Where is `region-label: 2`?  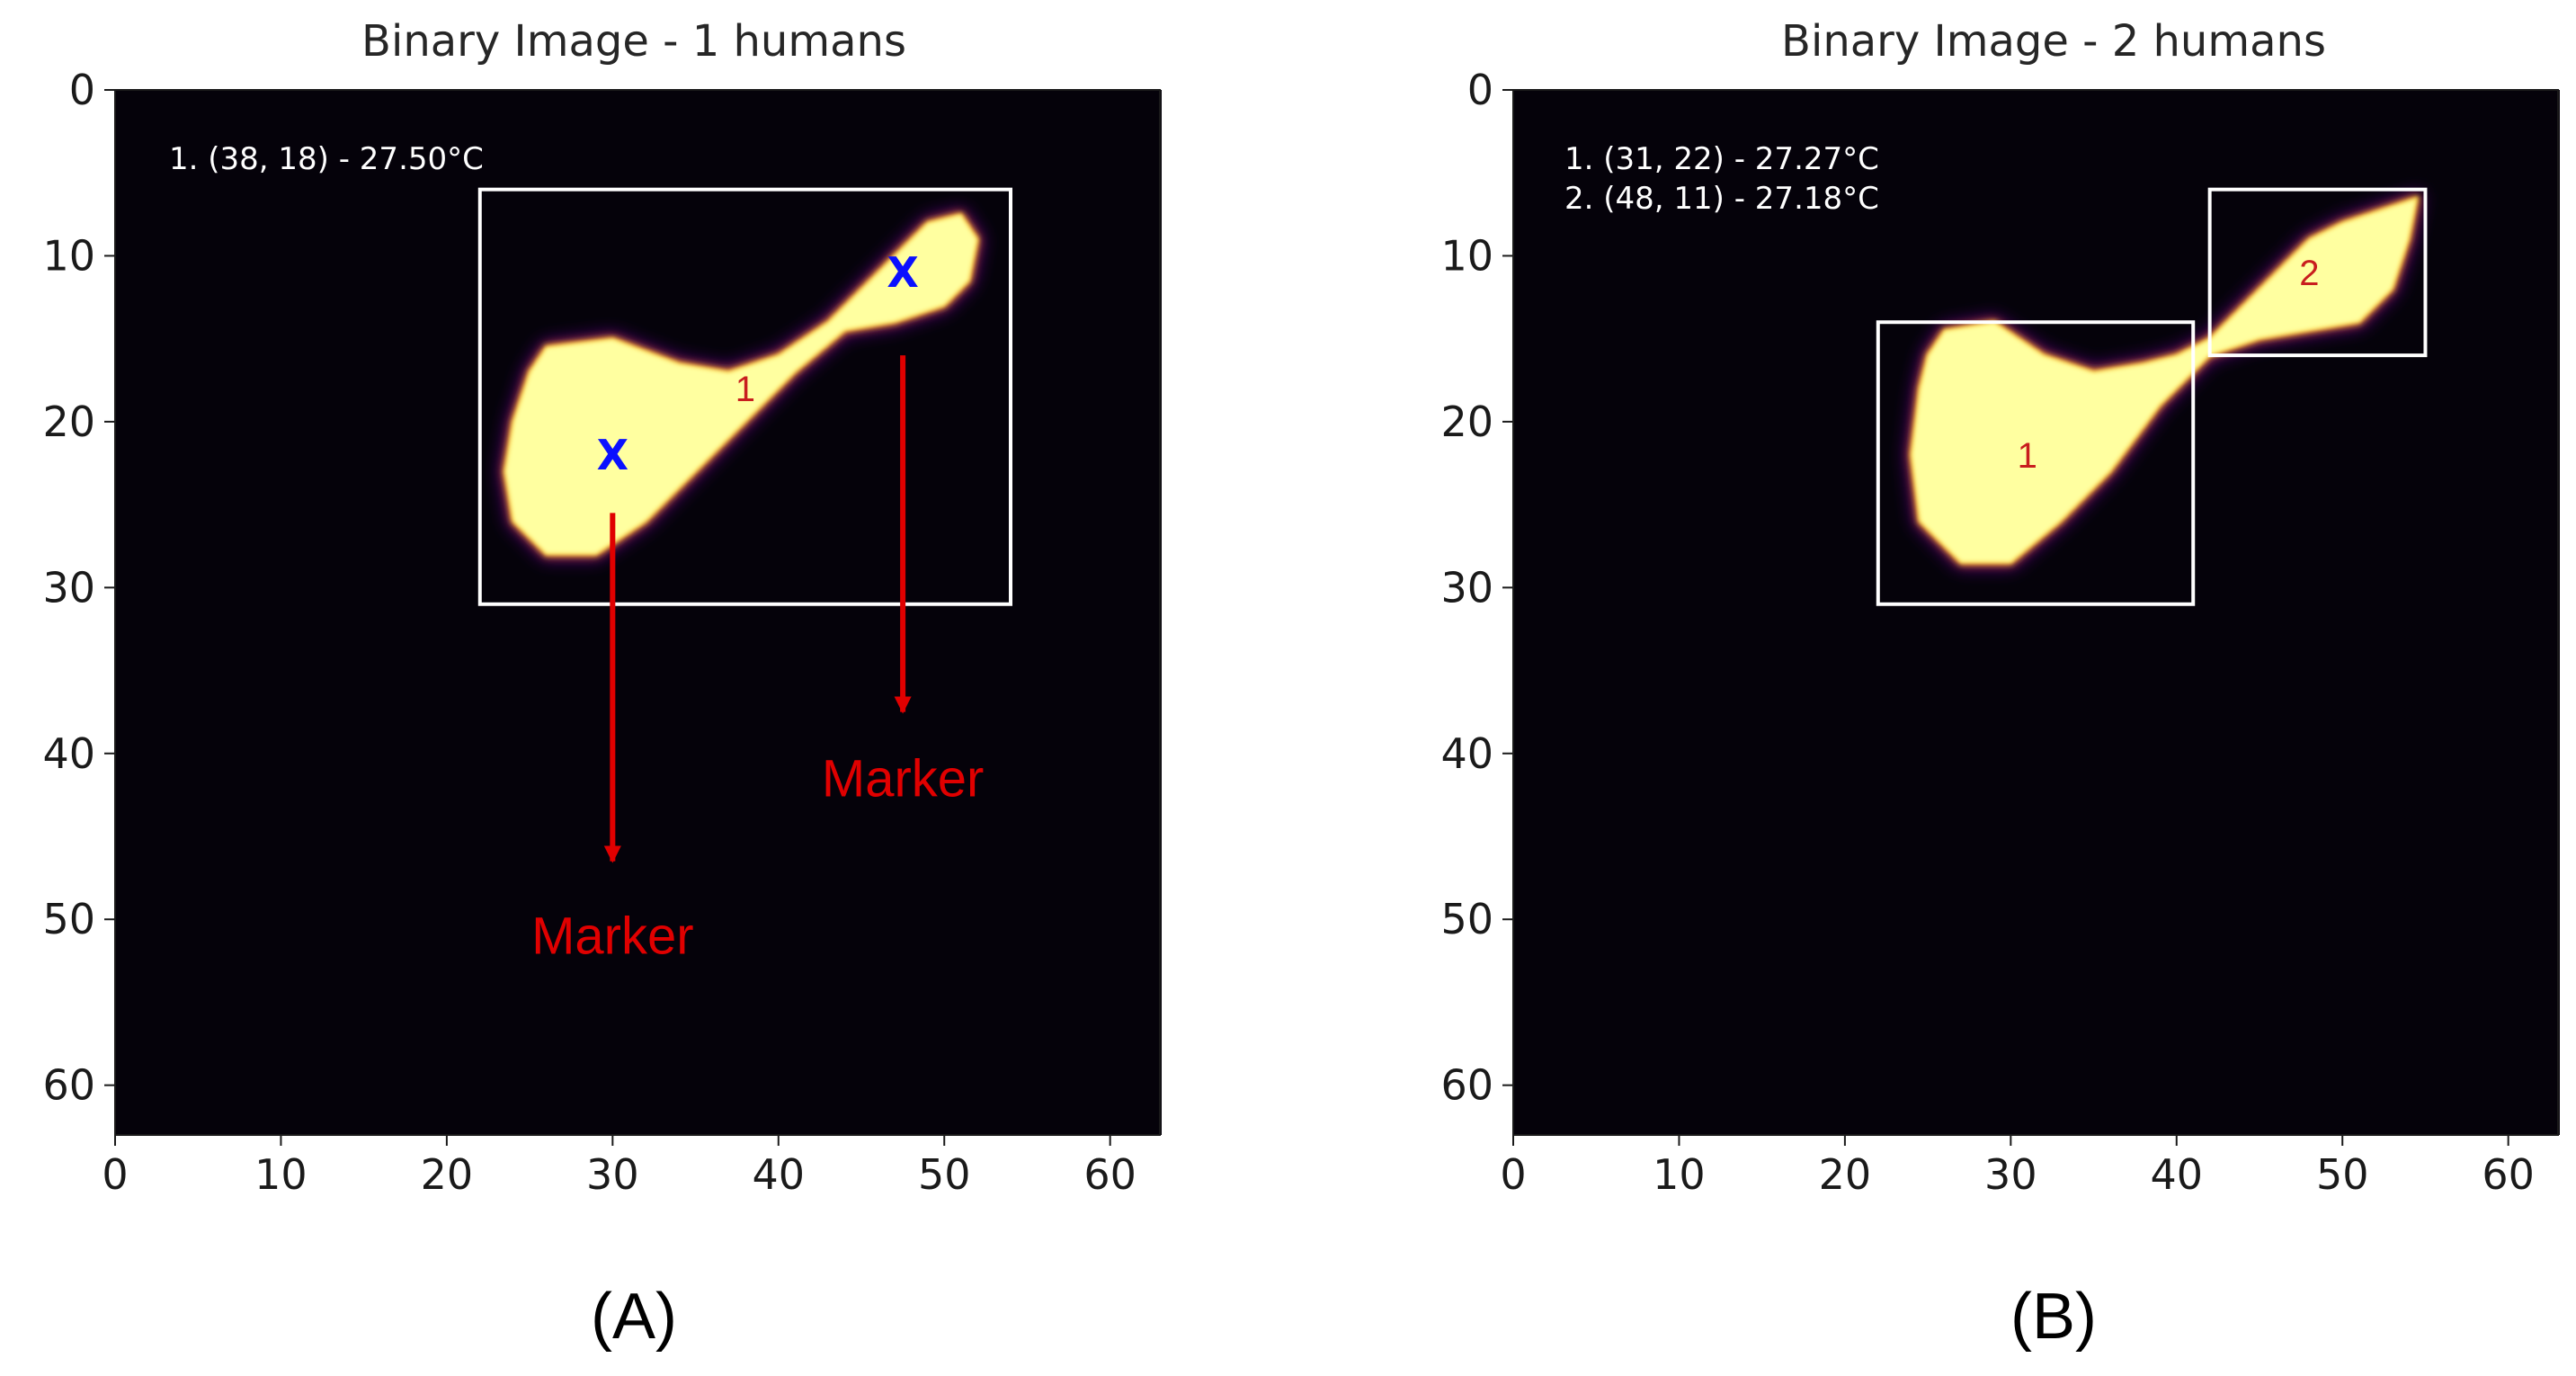
region-label: 2 is located at coordinates (2309, 273).